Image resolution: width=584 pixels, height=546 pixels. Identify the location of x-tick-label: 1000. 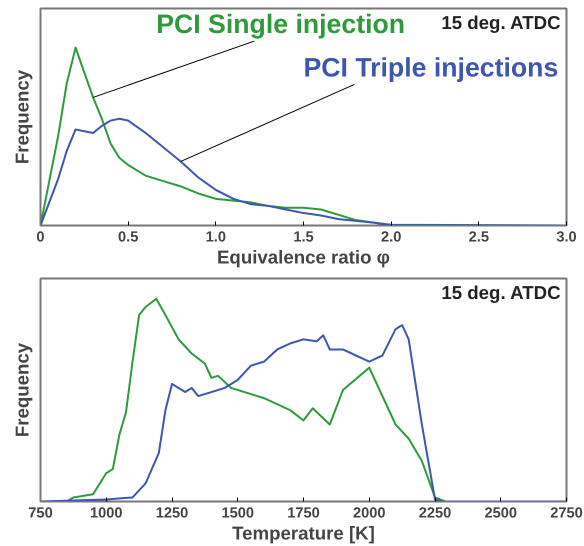
(106, 514).